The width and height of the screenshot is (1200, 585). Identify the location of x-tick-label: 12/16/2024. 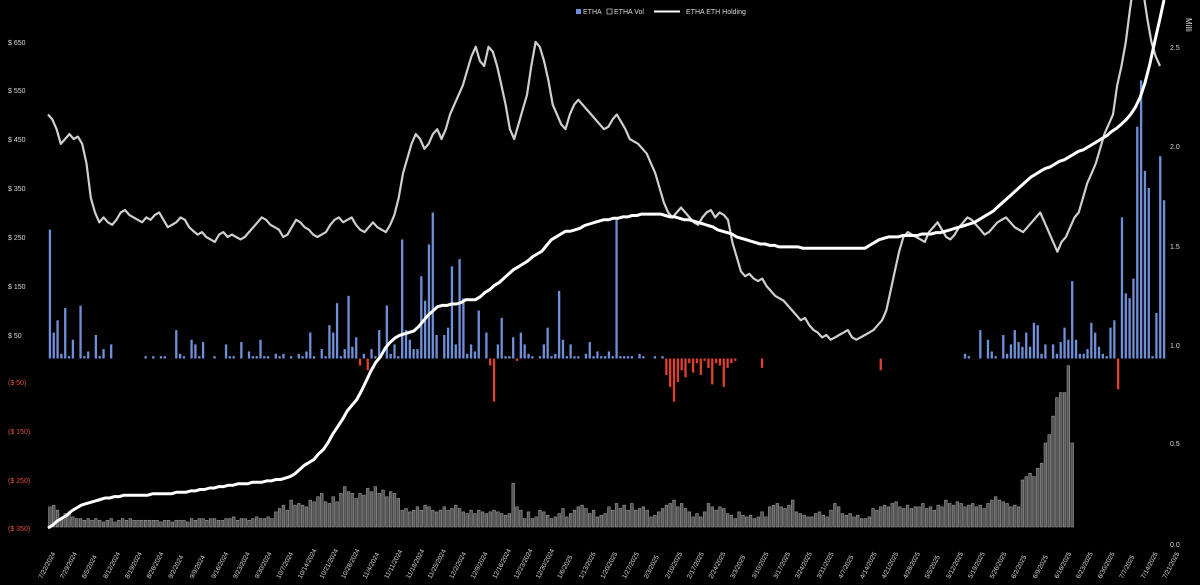
(502, 564).